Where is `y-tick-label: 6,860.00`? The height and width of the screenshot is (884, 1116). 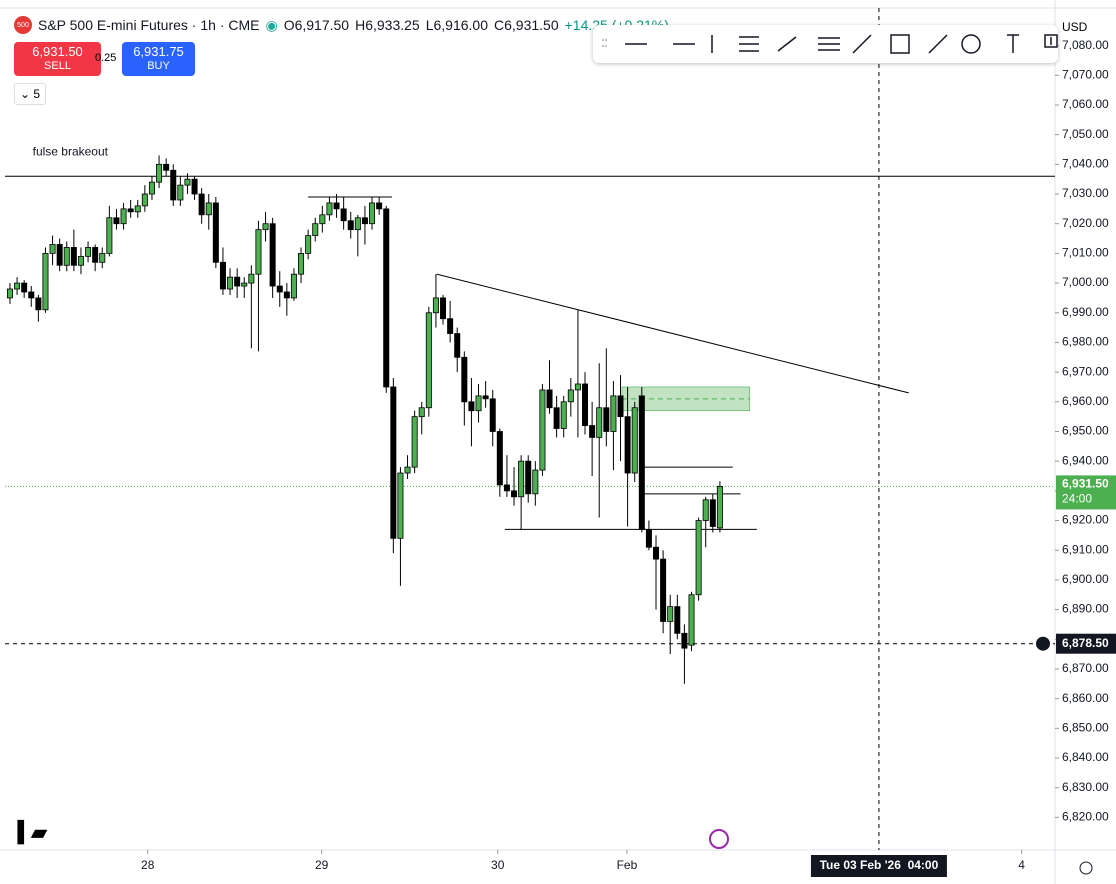
y-tick-label: 6,860.00 is located at coordinates (1085, 698).